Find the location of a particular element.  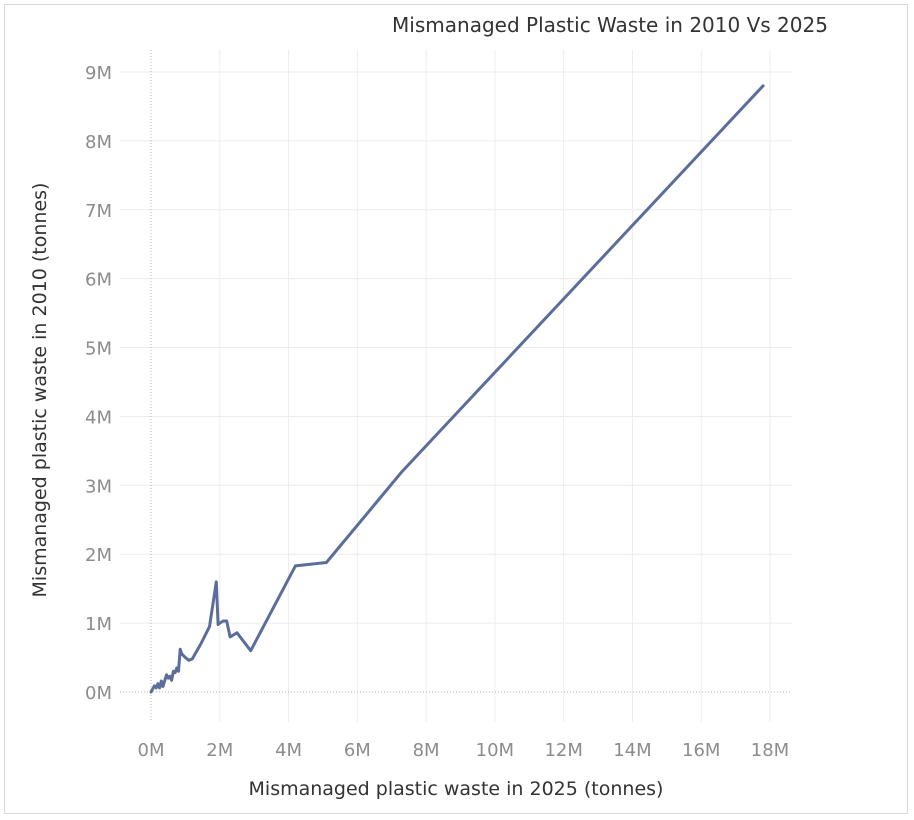

x-tick-label: 14M is located at coordinates (632, 750).